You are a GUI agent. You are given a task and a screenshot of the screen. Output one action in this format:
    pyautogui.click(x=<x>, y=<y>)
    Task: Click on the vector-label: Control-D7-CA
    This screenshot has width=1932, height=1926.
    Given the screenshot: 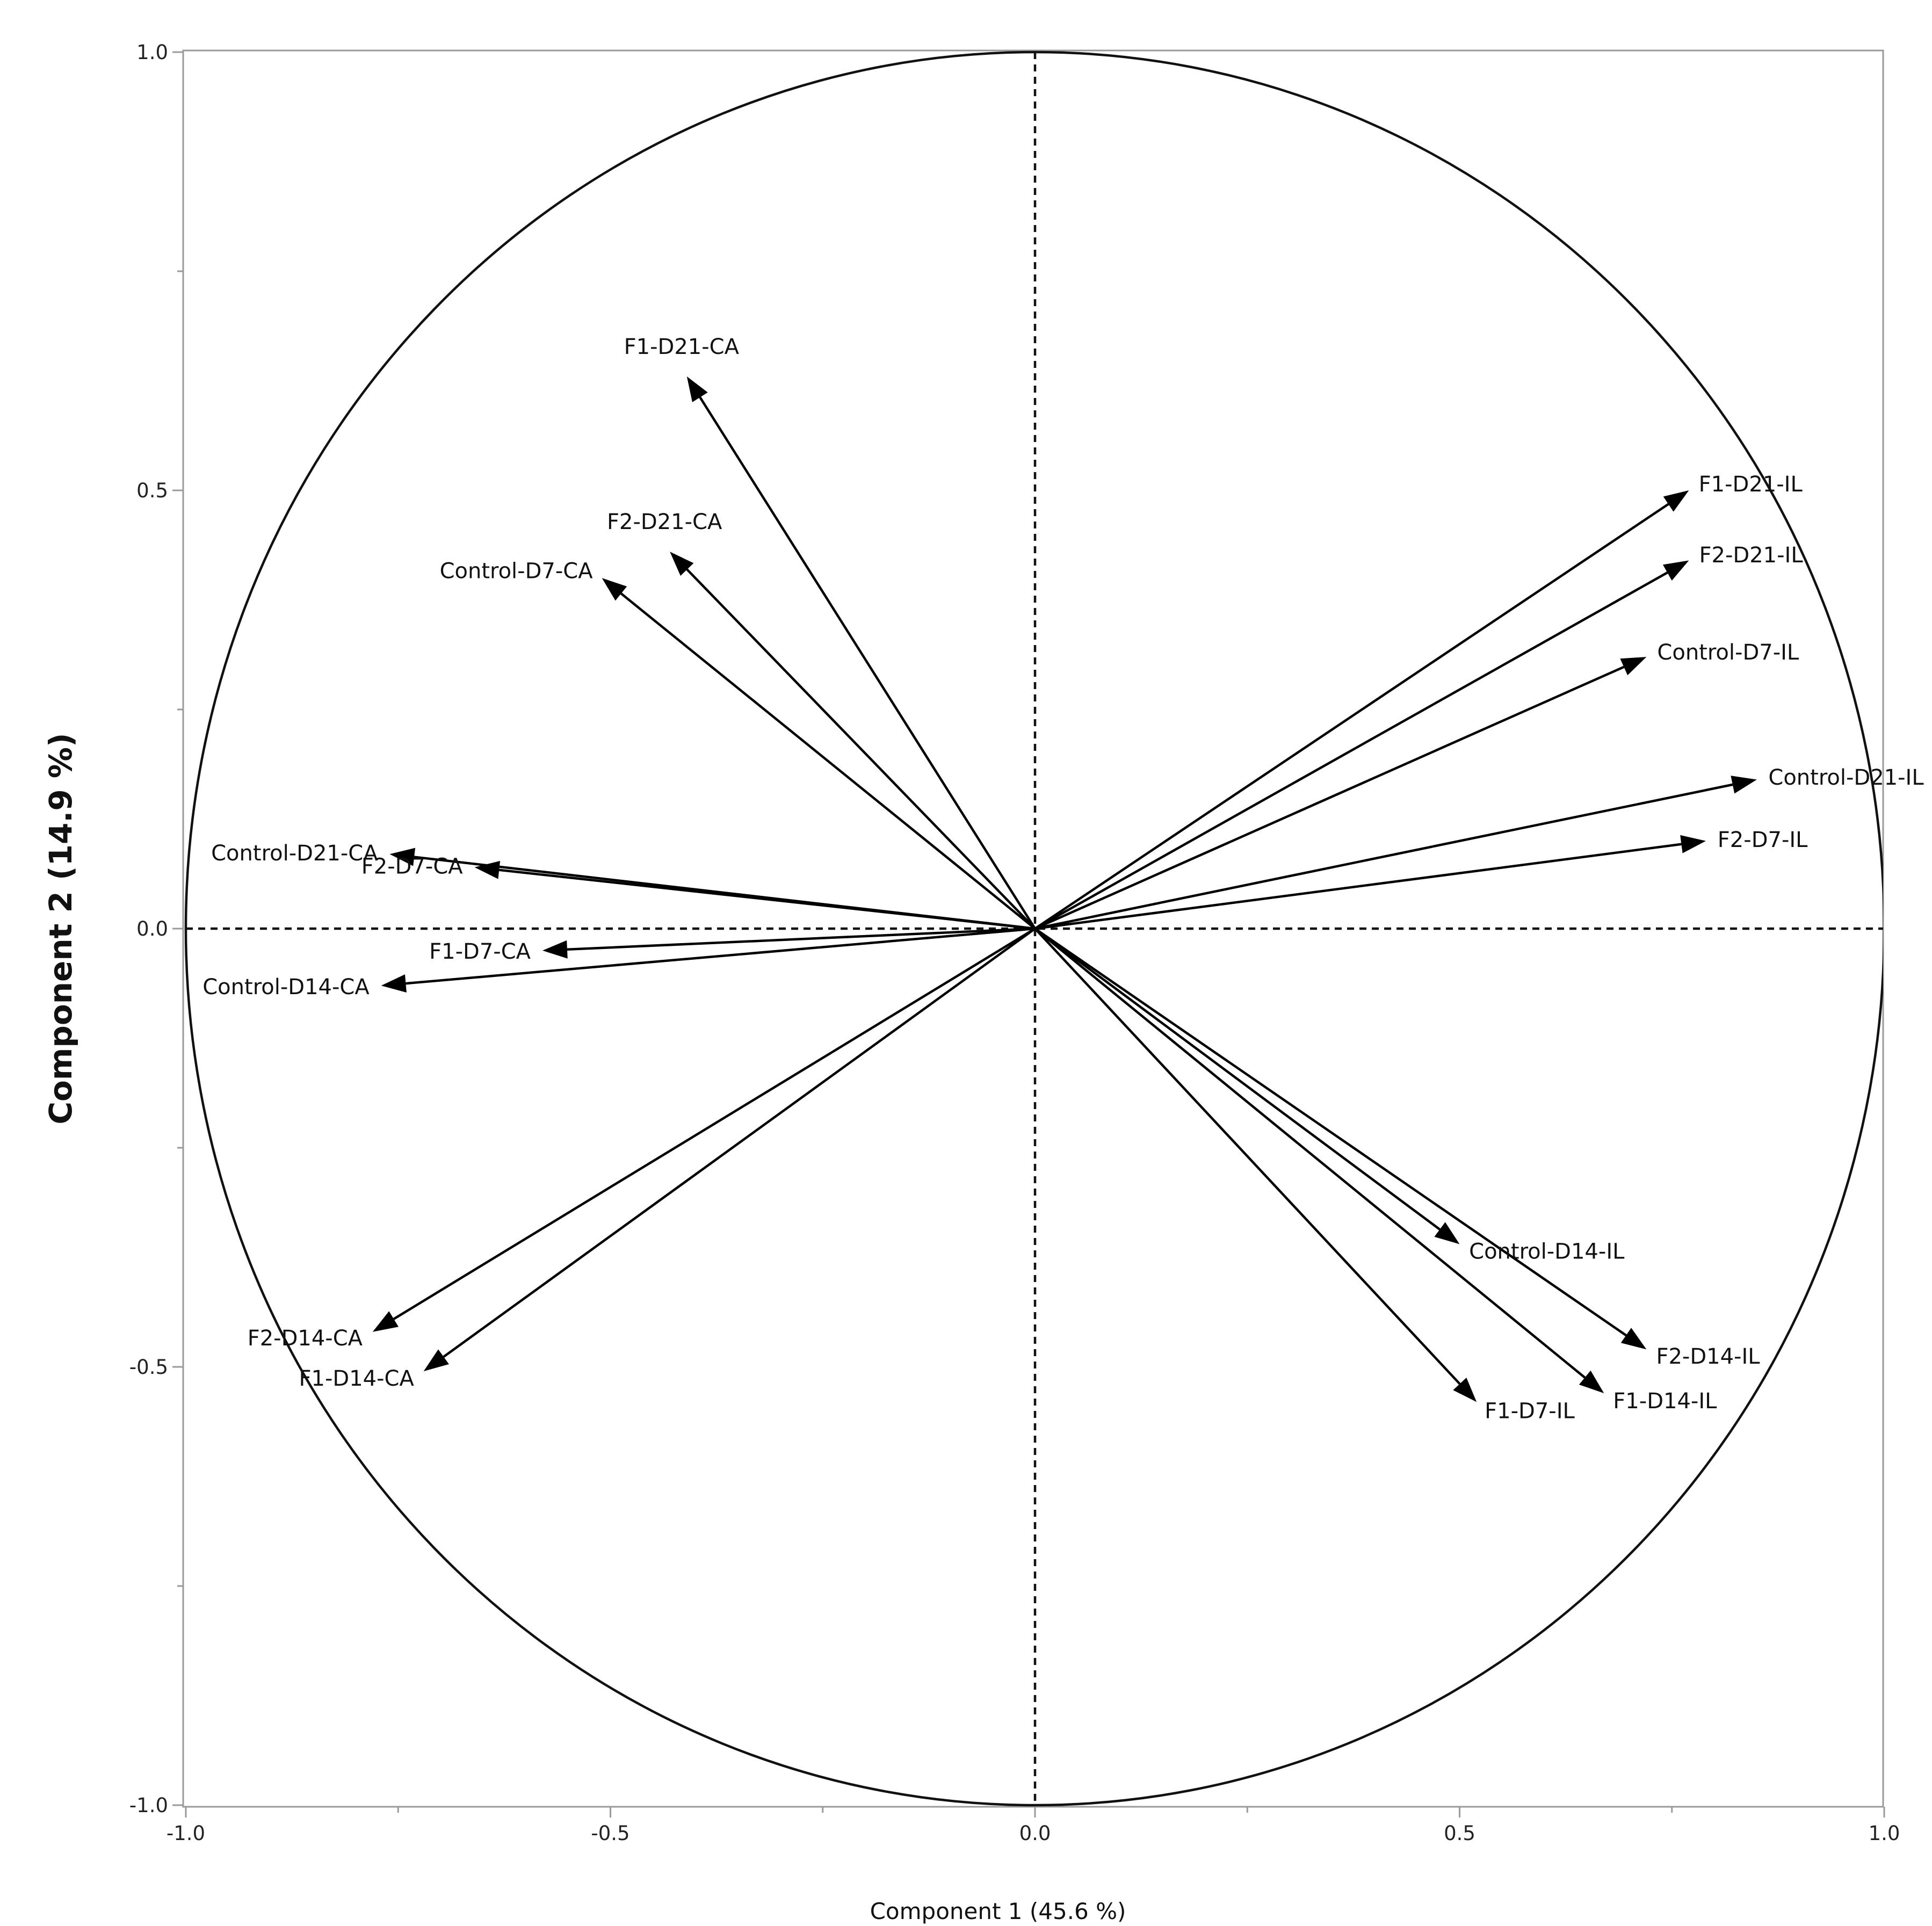 What is the action you would take?
    pyautogui.click(x=517, y=571)
    